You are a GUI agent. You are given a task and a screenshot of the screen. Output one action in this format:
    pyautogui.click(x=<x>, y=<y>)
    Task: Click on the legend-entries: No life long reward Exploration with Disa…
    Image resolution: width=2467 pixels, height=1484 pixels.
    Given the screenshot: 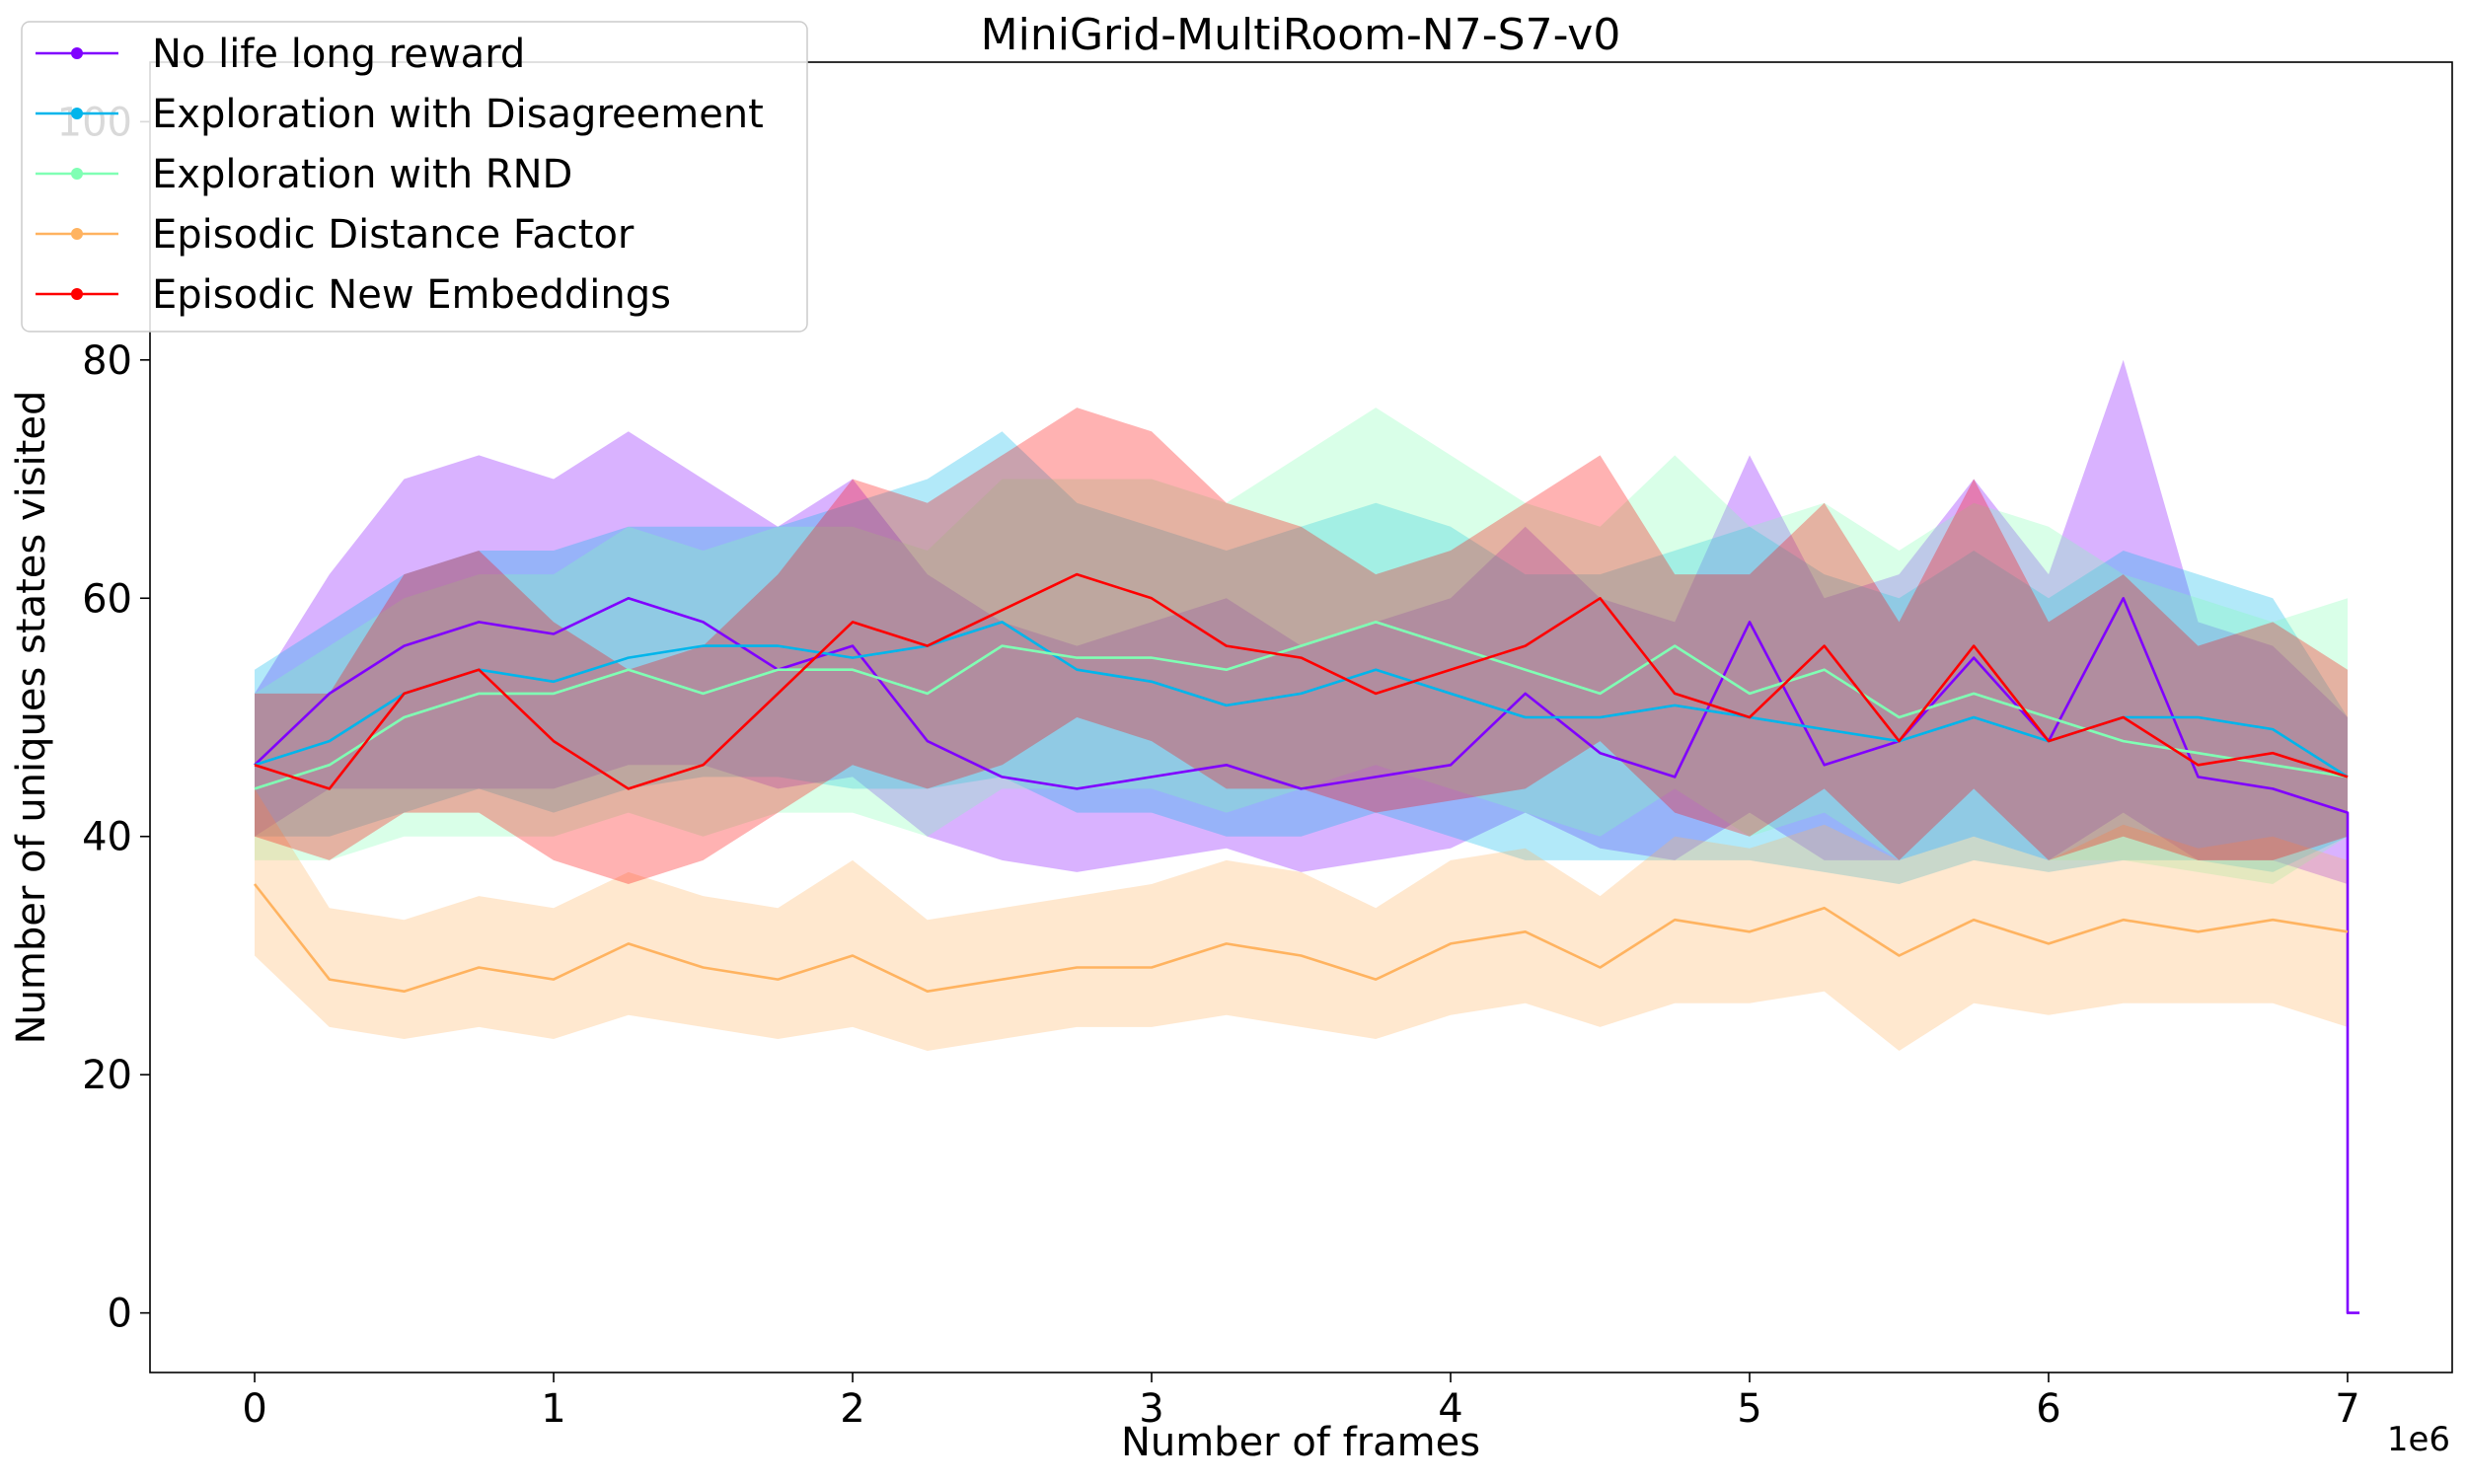 What is the action you would take?
    pyautogui.click(x=400, y=175)
    